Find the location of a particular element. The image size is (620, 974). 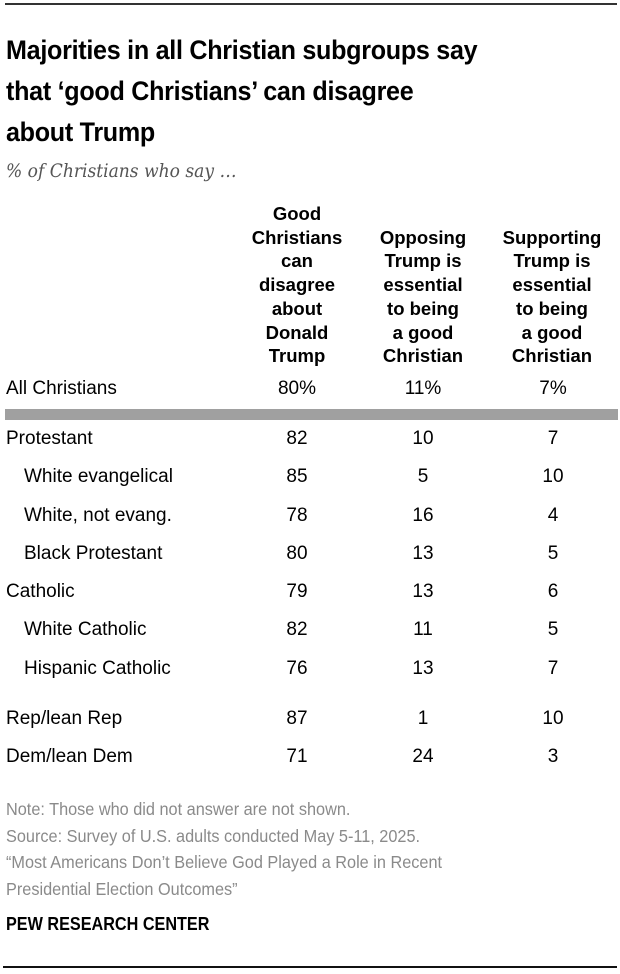

cell-value: 7% is located at coordinates (553, 388).